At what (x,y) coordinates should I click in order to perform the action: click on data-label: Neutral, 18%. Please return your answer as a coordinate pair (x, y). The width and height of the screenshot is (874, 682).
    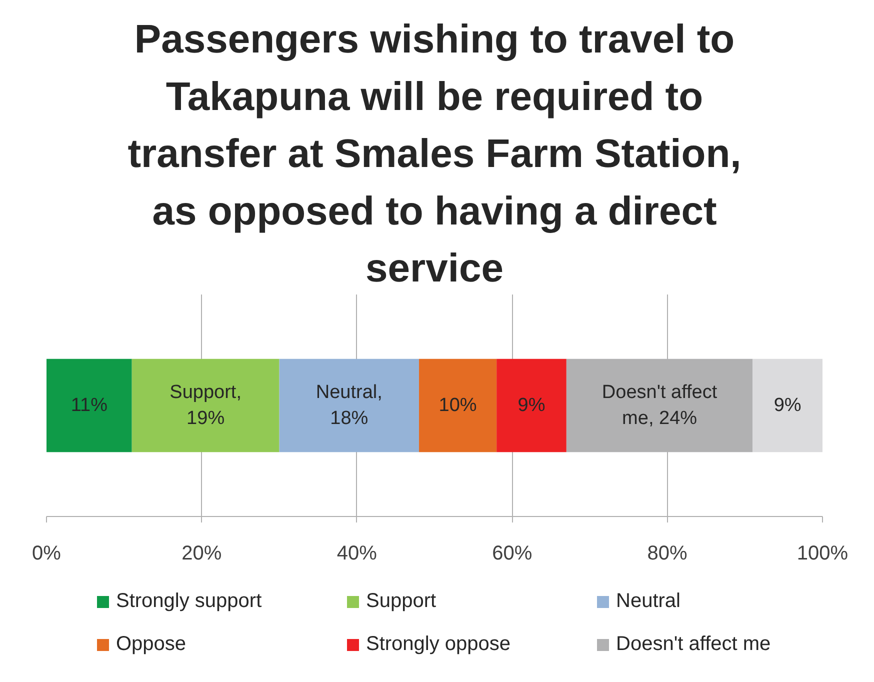
    Looking at the image, I should click on (349, 406).